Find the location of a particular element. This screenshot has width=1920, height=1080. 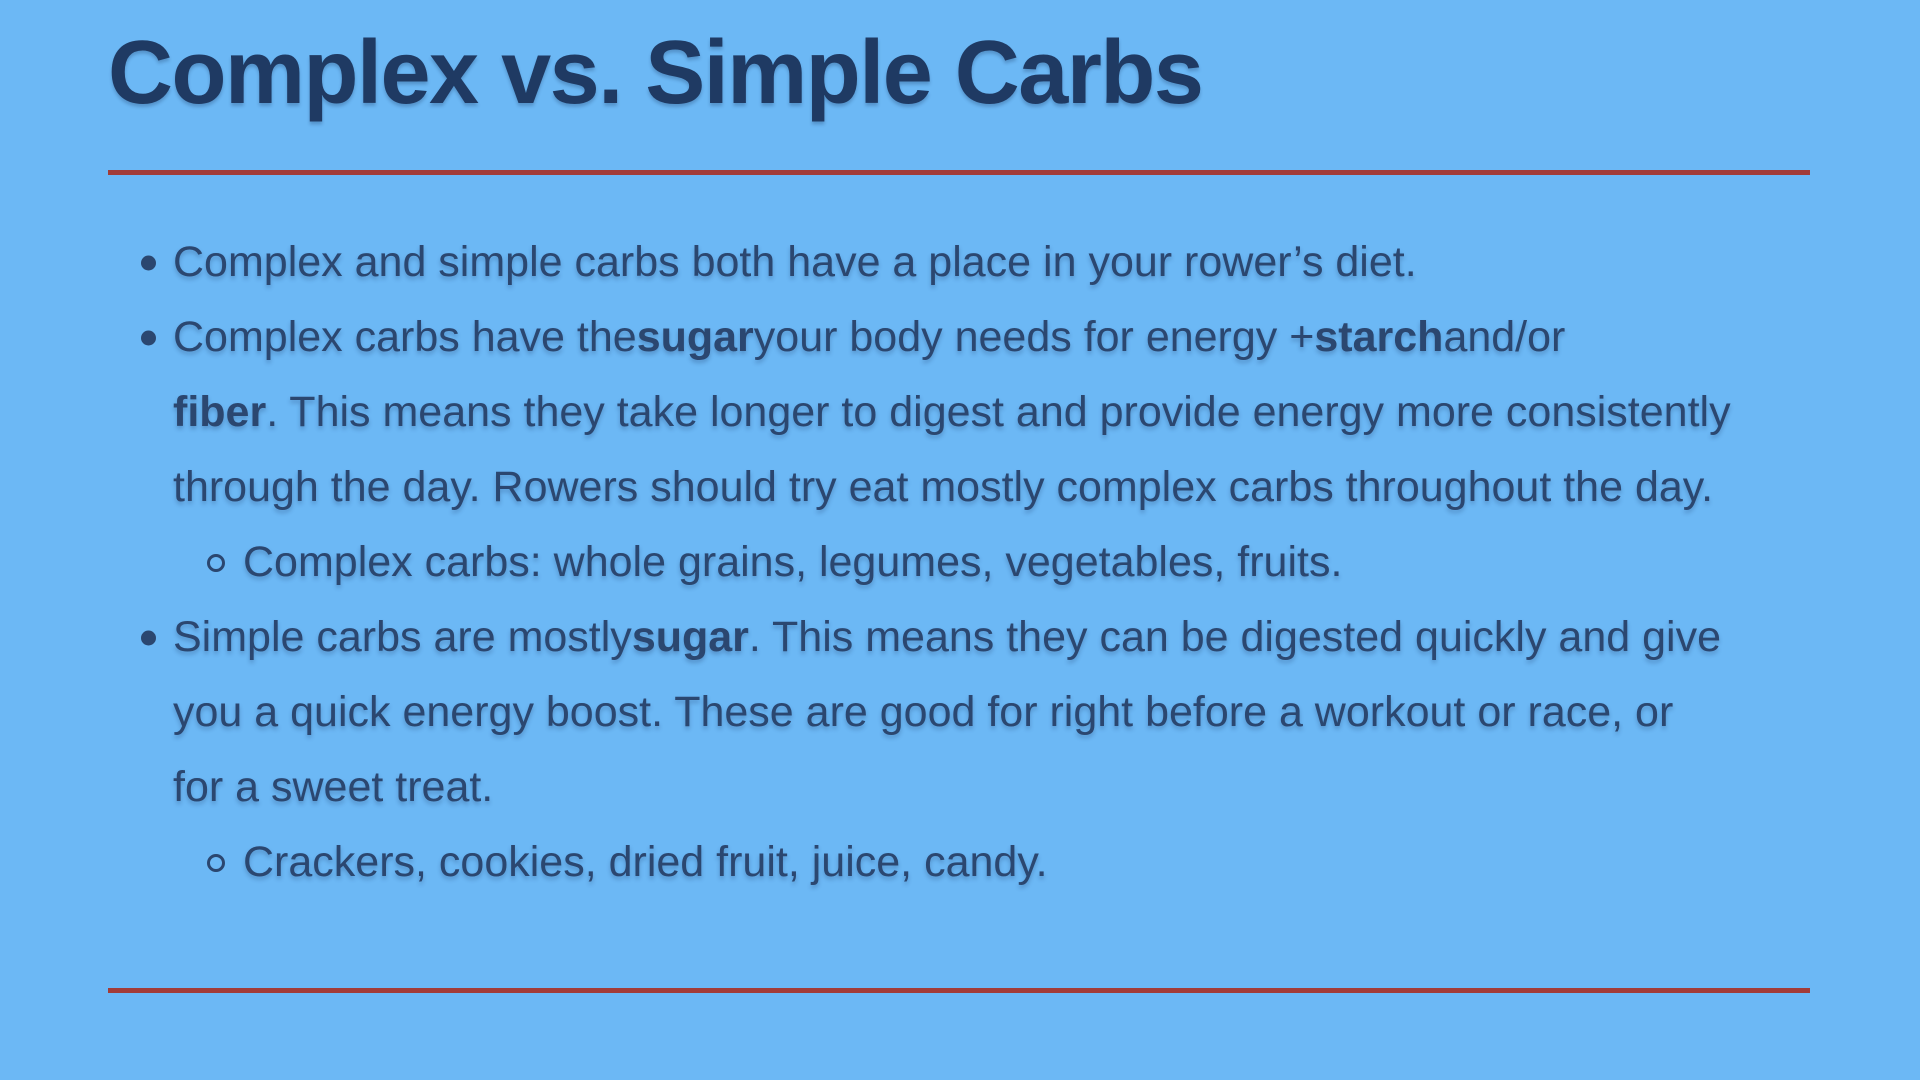

bullet-line: for a sweet treat. is located at coordinates (988, 787).